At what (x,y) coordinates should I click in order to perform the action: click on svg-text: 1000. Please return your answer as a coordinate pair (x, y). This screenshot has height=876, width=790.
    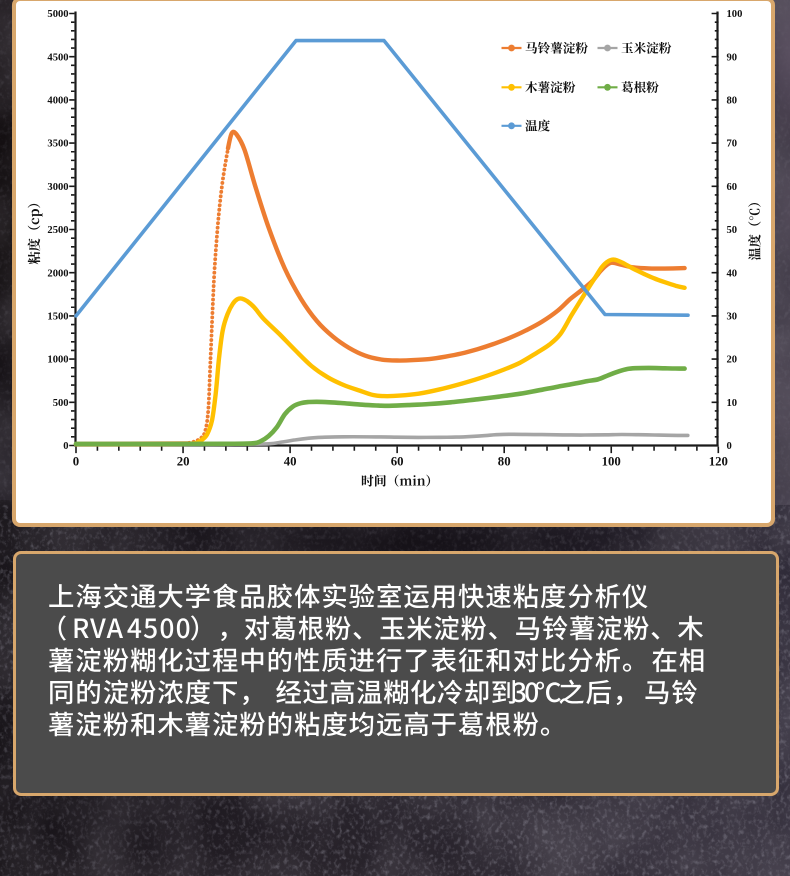
    Looking at the image, I should click on (57, 360).